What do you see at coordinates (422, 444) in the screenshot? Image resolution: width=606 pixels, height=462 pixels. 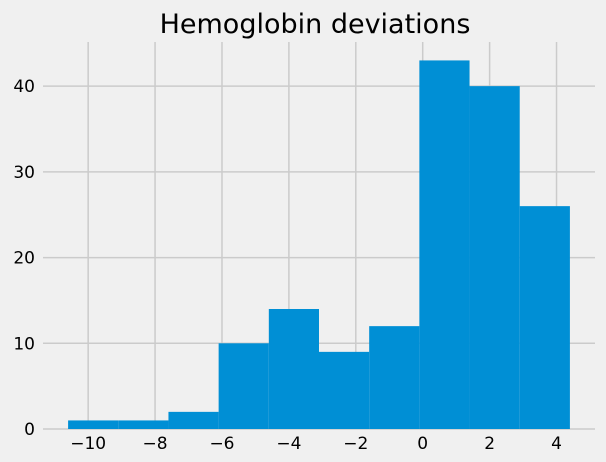 I see `x-tick-label: 0` at bounding box center [422, 444].